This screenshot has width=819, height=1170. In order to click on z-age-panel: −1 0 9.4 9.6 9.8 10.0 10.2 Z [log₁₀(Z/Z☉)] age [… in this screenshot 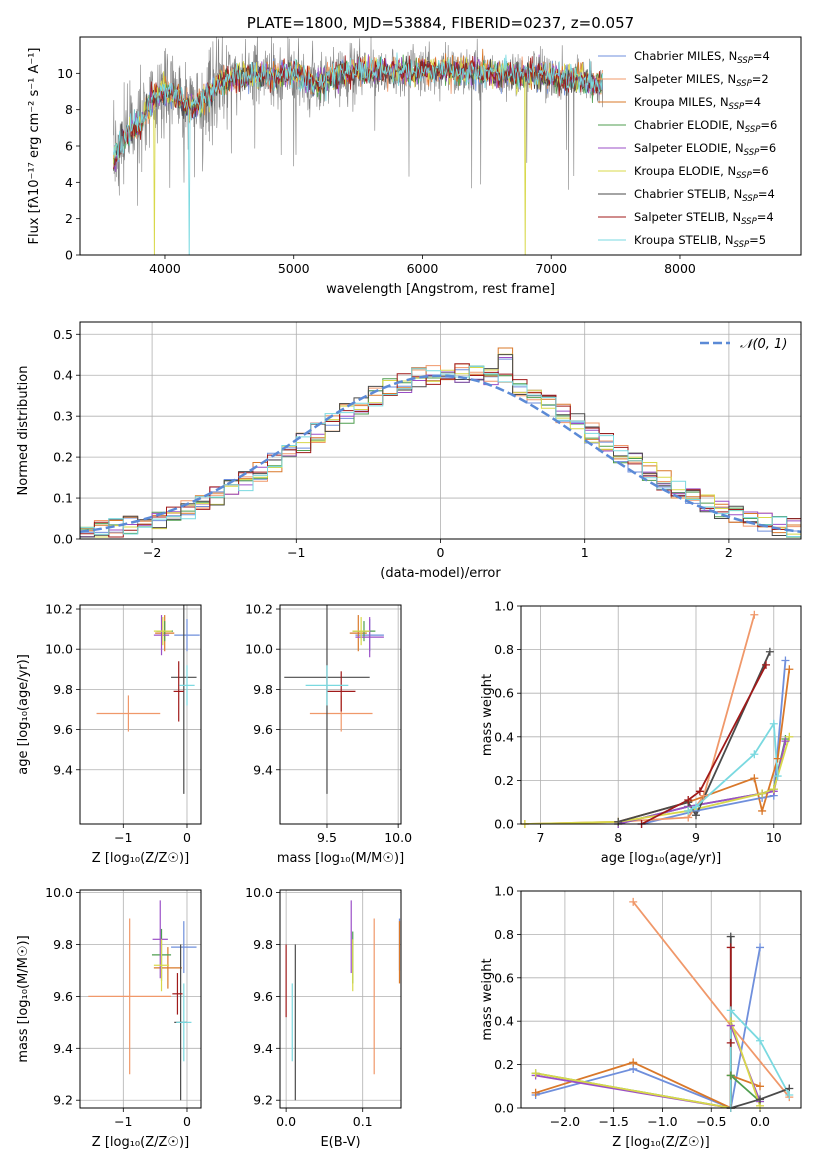, I will do `click(109, 734)`.